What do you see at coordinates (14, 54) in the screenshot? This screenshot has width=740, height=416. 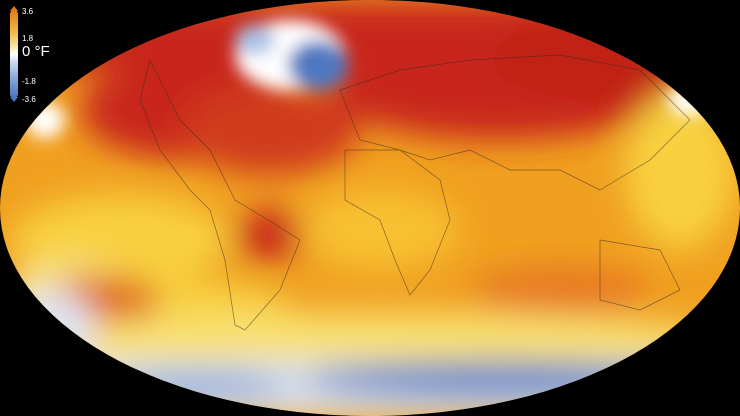 I see `color-scale-bar` at bounding box center [14, 54].